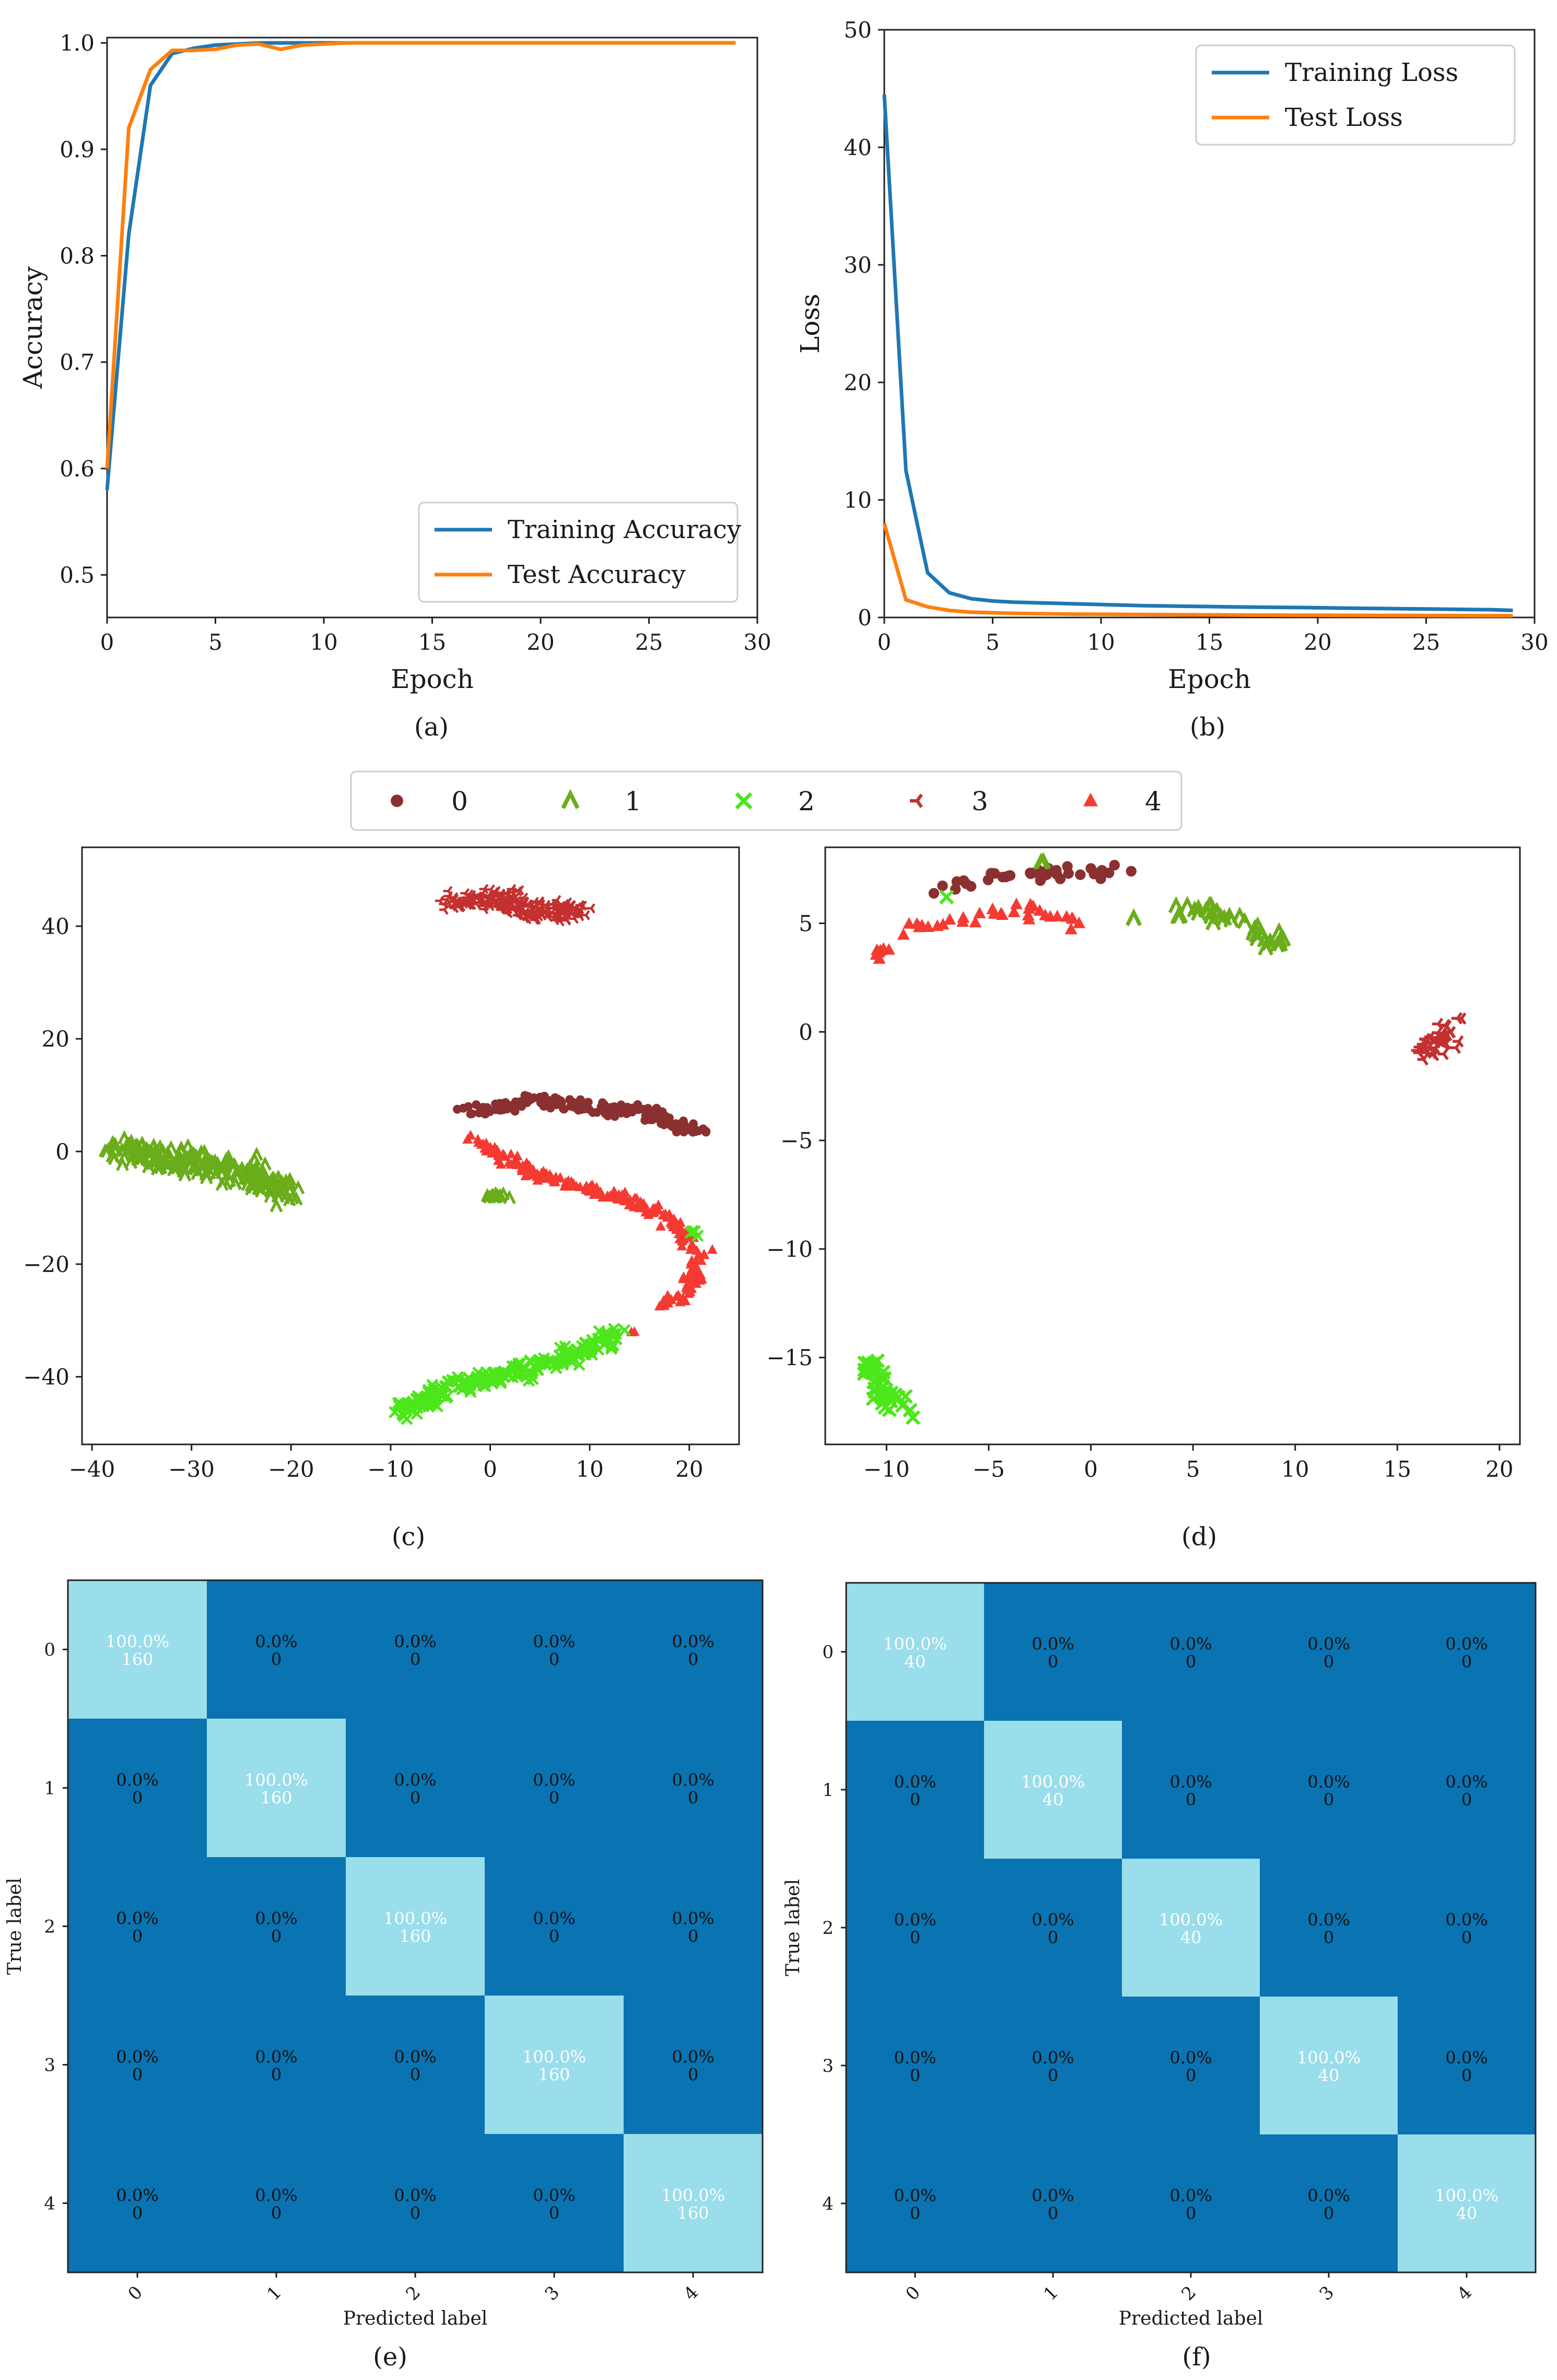  Describe the element at coordinates (1191, 2318) in the screenshot. I see `x-axis-label: Predicted label` at that location.